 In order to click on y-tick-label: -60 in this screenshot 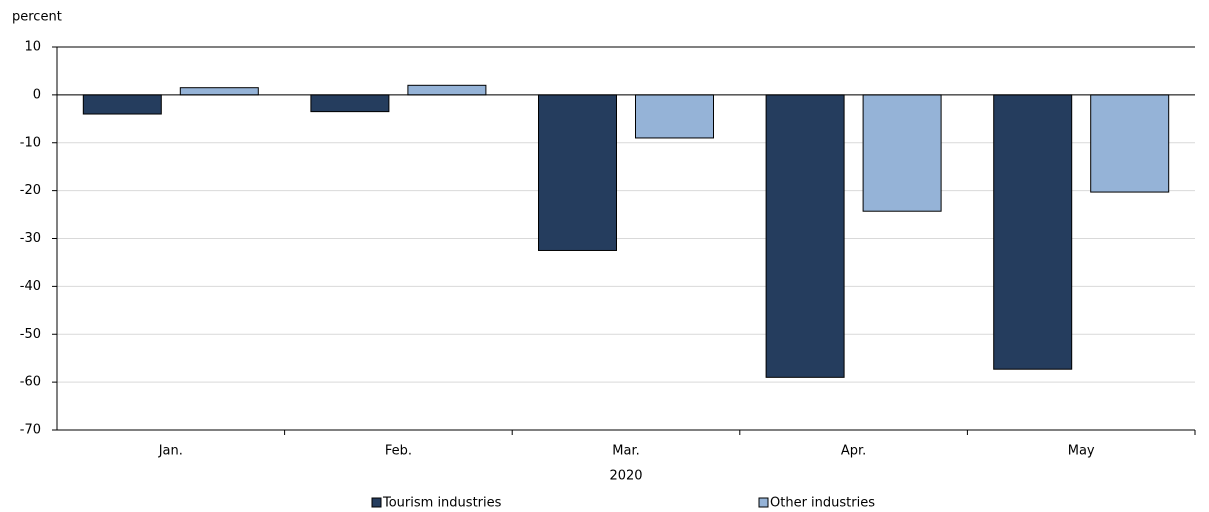, I will do `click(30, 382)`.